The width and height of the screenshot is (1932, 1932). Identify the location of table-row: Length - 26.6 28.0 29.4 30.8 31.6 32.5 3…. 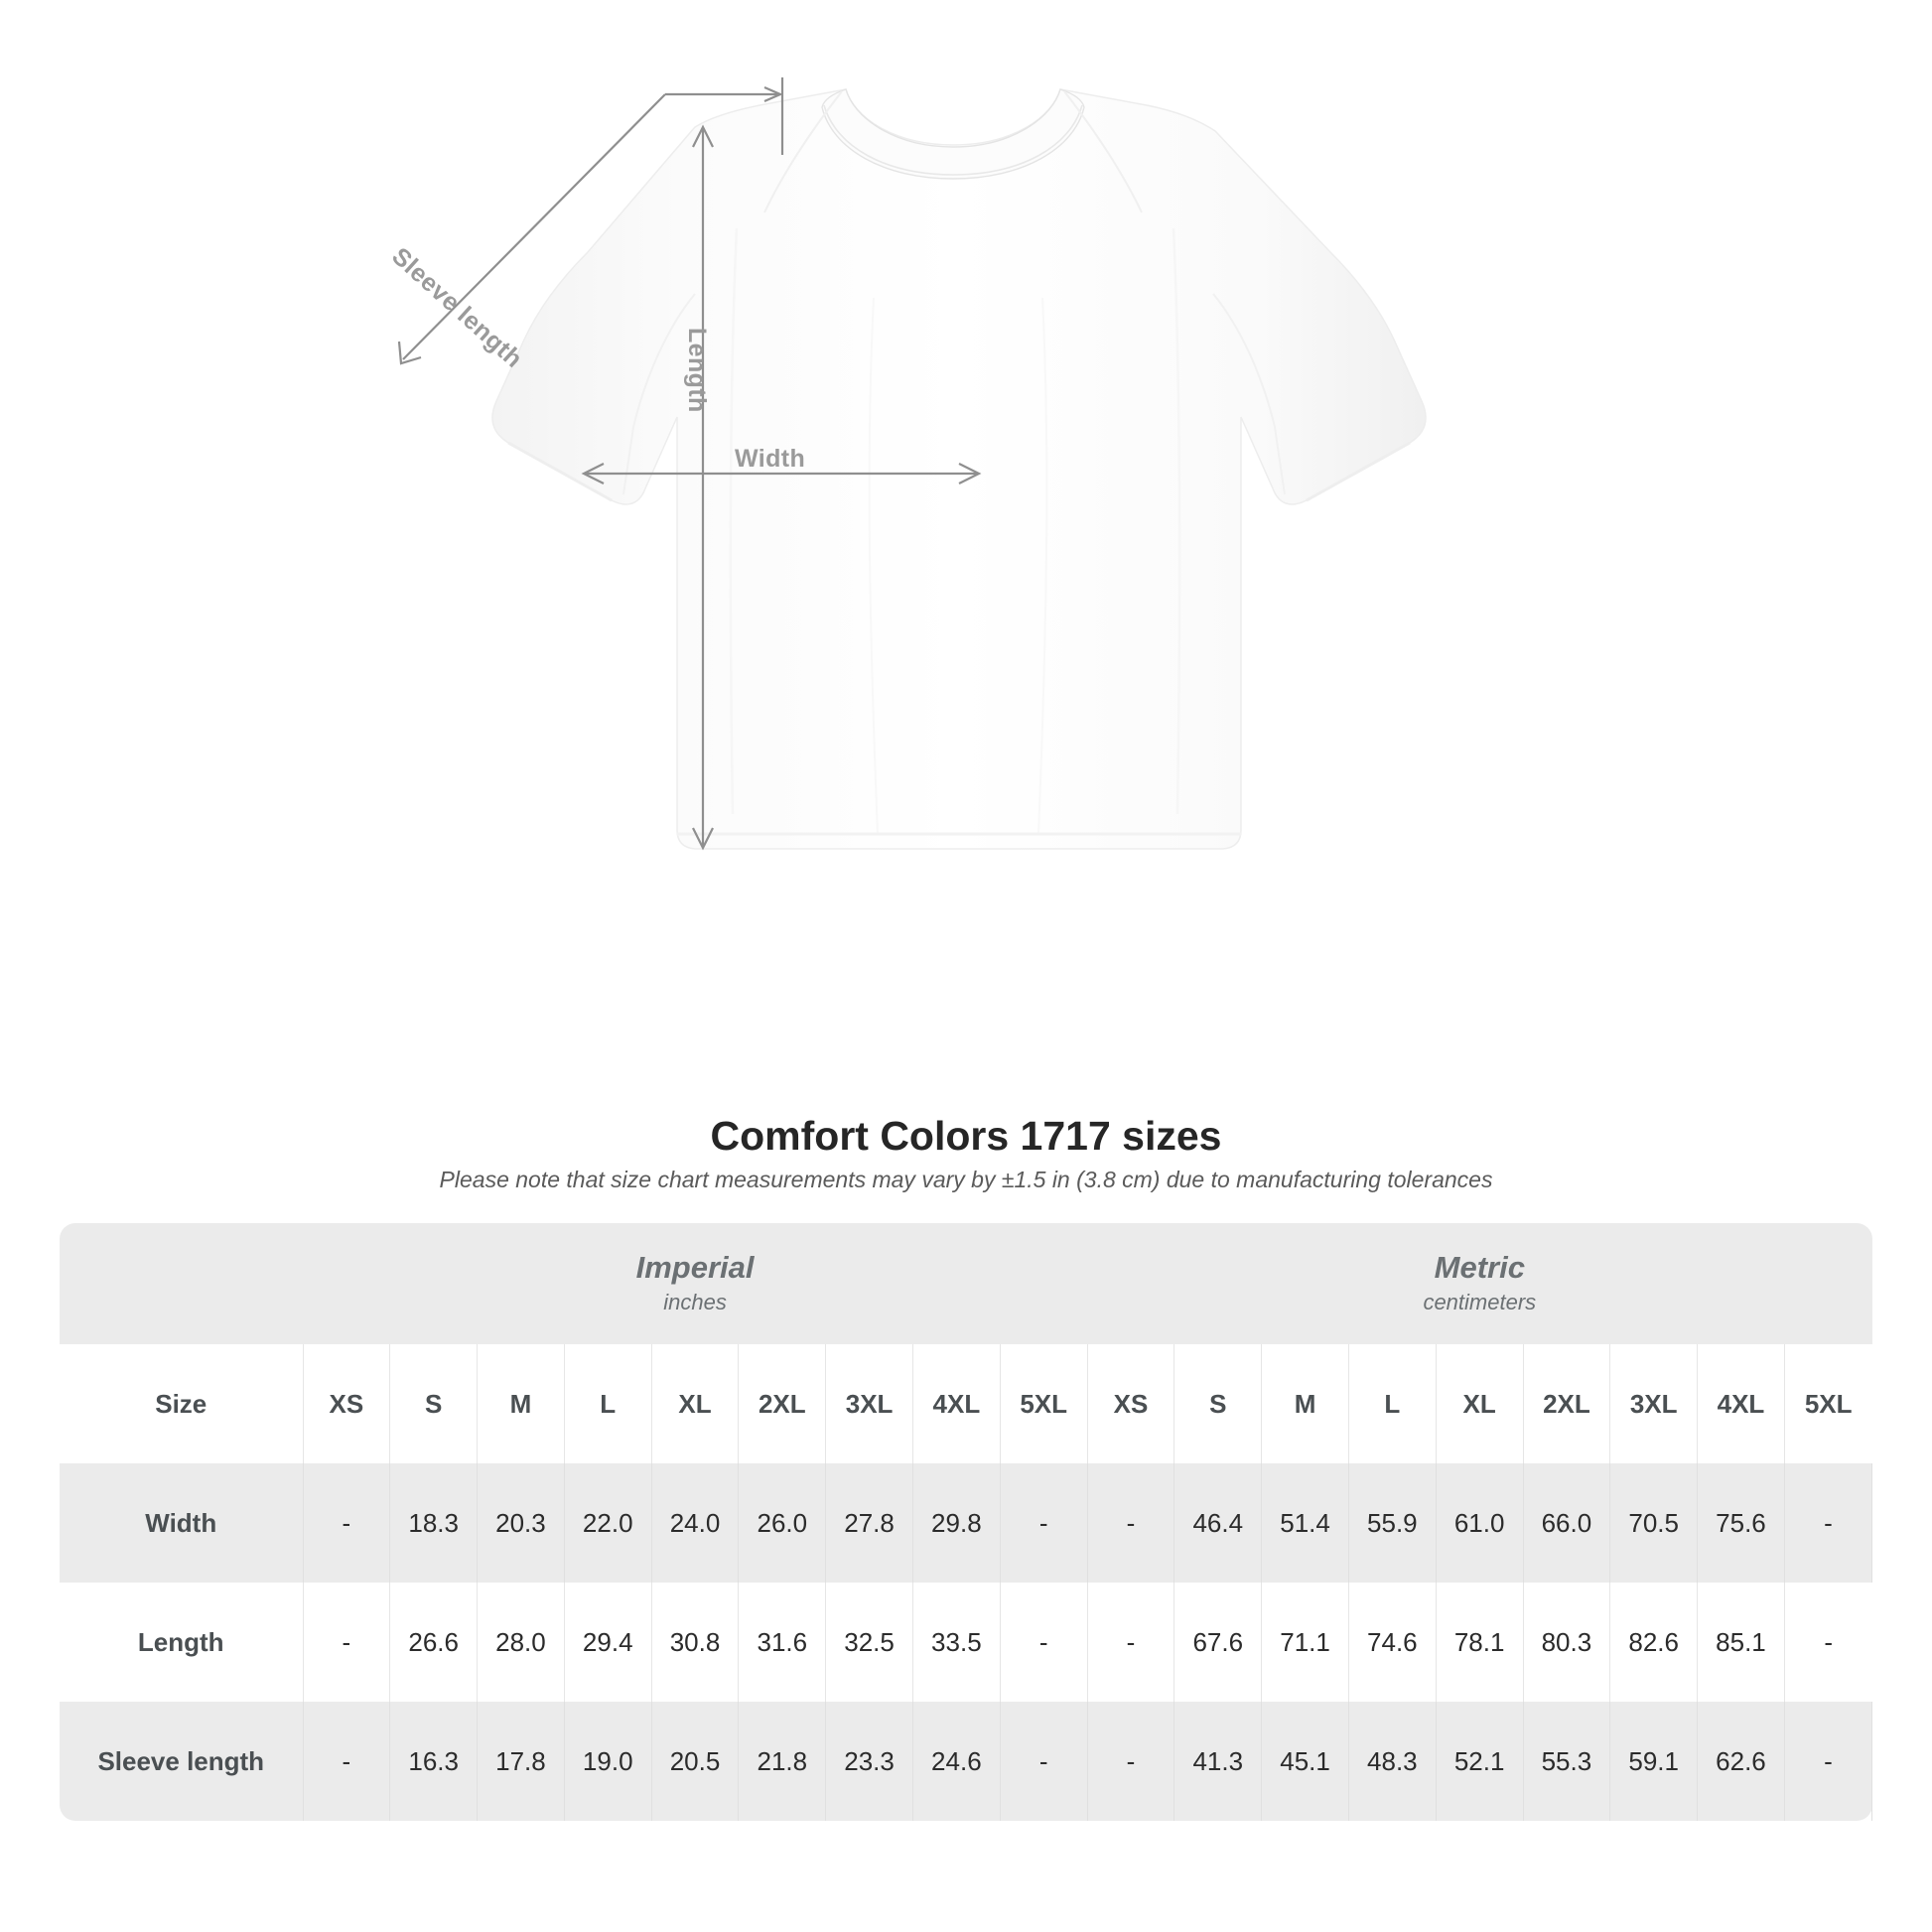
(966, 1643).